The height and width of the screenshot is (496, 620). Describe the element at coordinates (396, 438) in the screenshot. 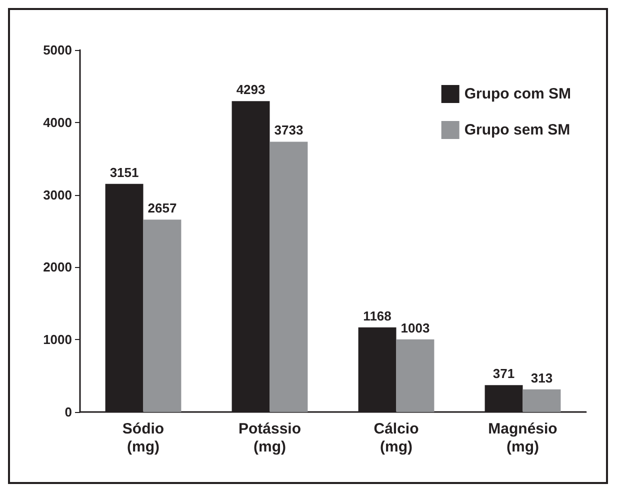

I see `x-tick-label: Cálcio (mg)` at that location.